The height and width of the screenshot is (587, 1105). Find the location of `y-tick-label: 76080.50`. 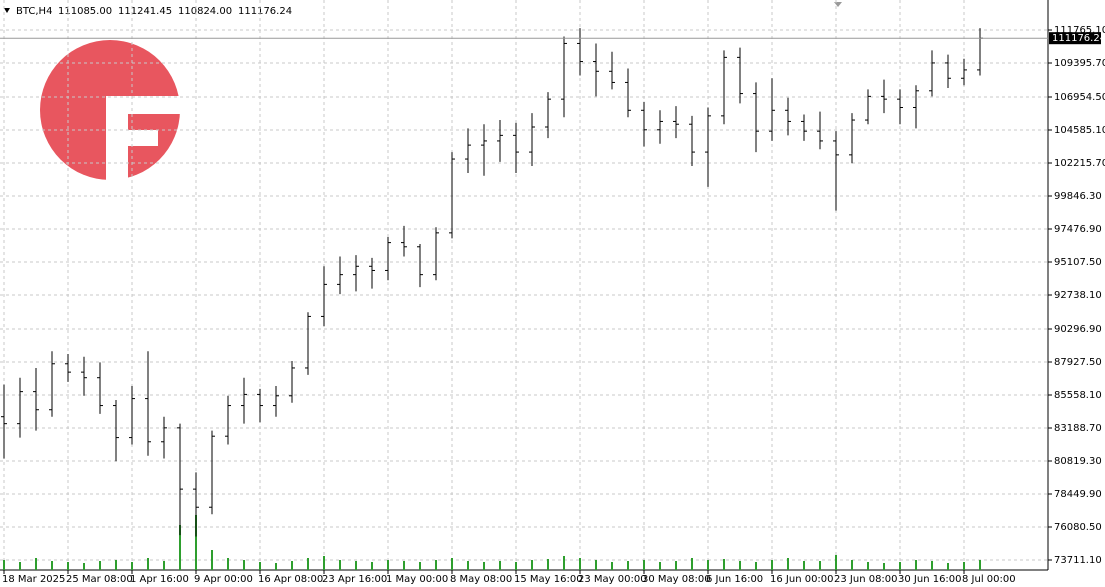

y-tick-label: 76080.50 is located at coordinates (1078, 527).